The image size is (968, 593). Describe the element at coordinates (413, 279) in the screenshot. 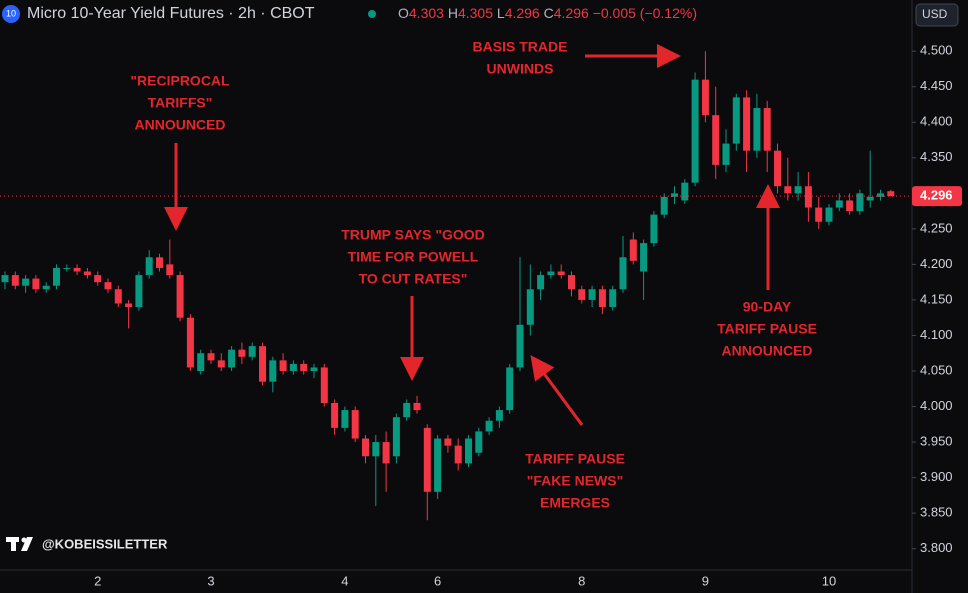

I see `annotation: TO CUT RATES"` at that location.